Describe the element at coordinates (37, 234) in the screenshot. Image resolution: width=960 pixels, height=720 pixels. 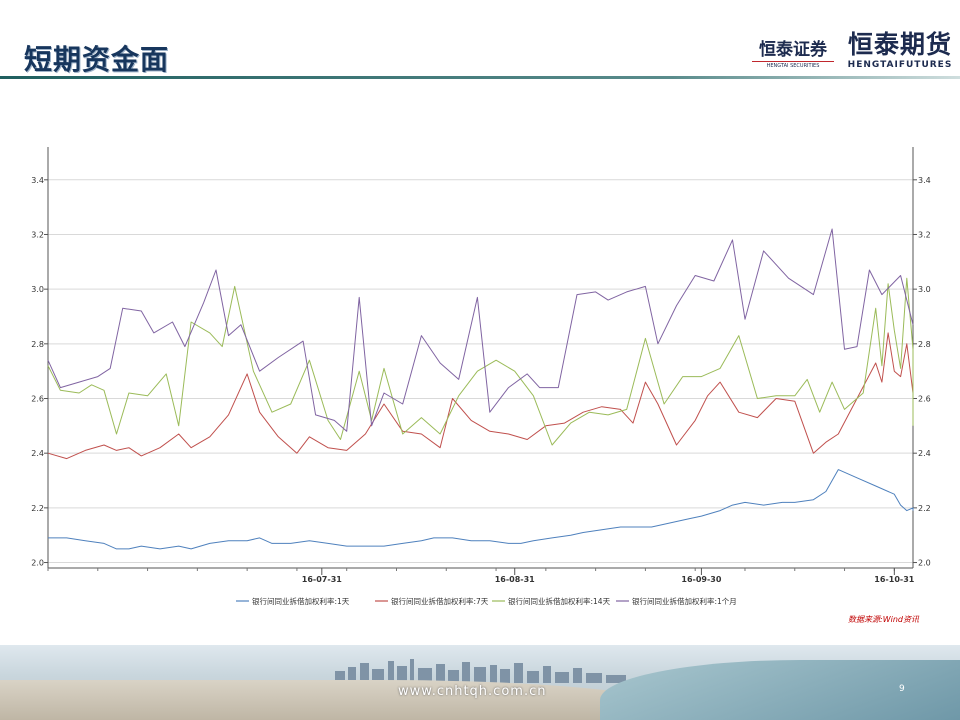
I see `y-tick-label-left: 3.2` at that location.